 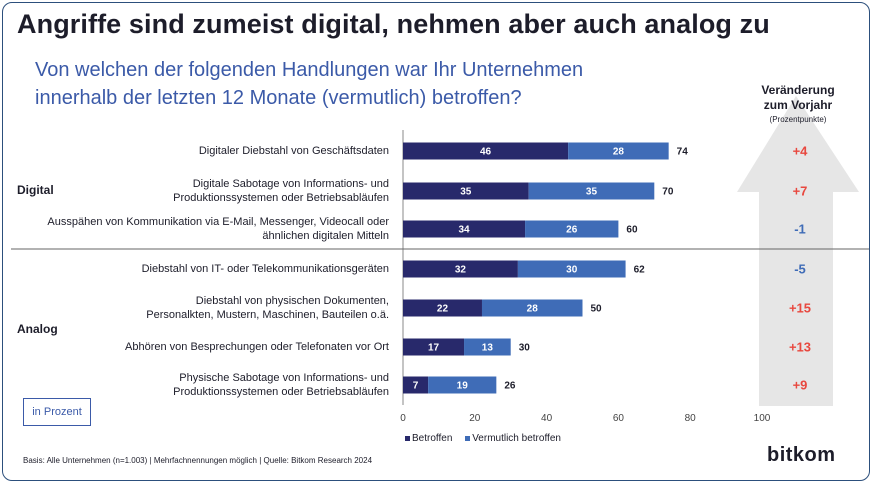 I want to click on bar-value-label: 19, so click(x=463, y=386).